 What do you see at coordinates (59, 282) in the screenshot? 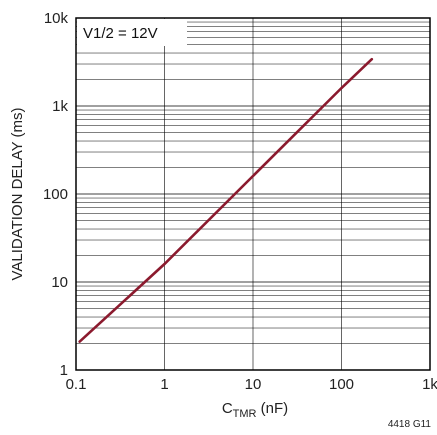
I see `y-tick-label: 10` at bounding box center [59, 282].